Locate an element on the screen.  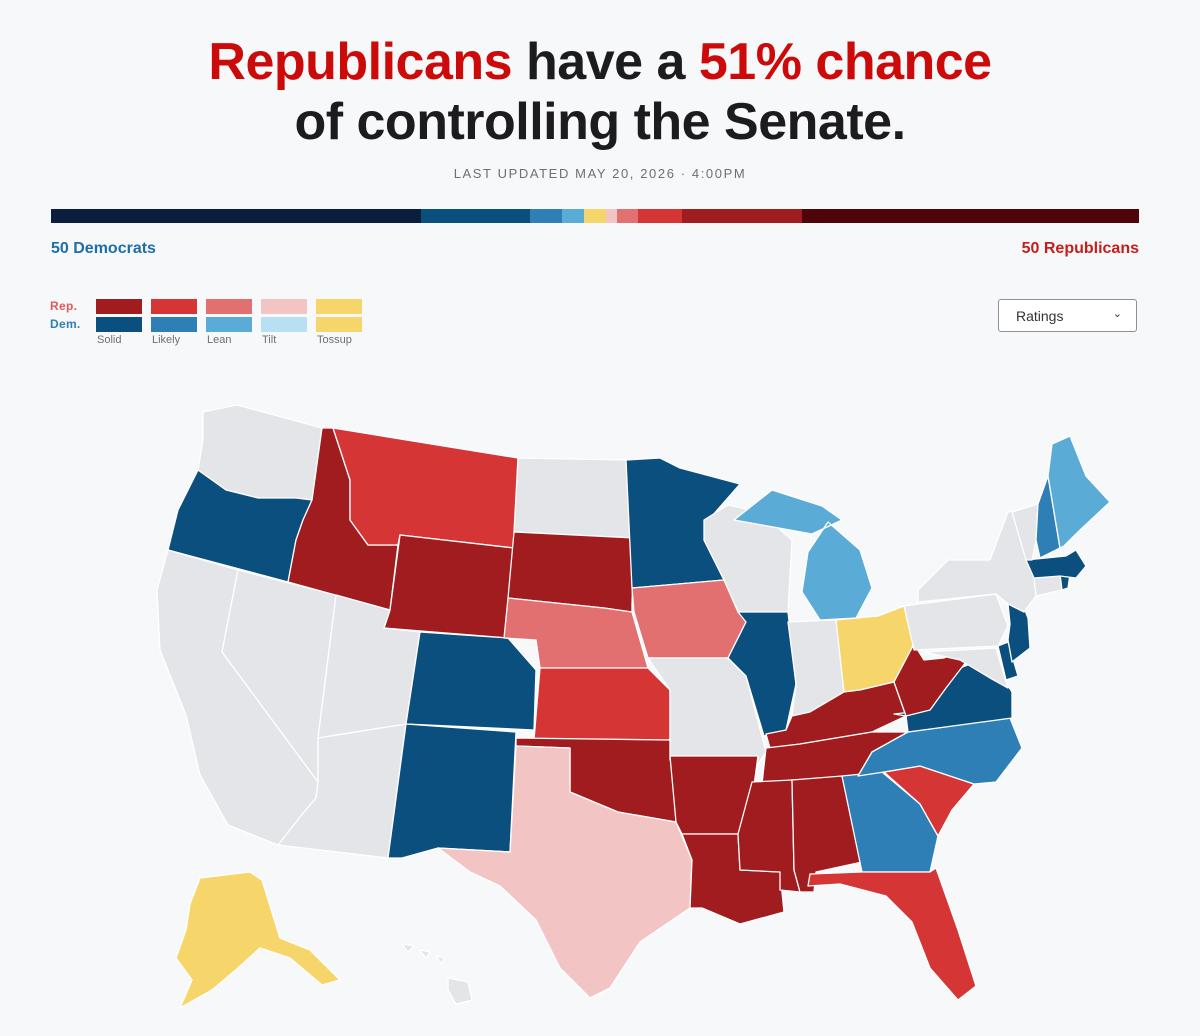
legend-category-label: Solid is located at coordinates (109, 340).